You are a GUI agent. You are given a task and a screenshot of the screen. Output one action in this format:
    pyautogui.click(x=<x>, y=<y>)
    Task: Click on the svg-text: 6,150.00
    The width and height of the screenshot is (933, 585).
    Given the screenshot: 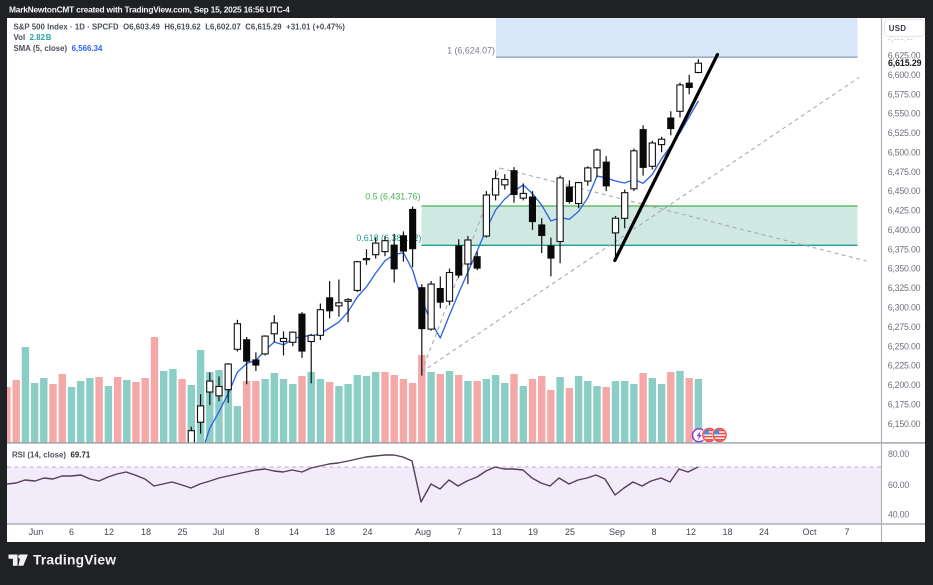 What is the action you would take?
    pyautogui.click(x=904, y=424)
    